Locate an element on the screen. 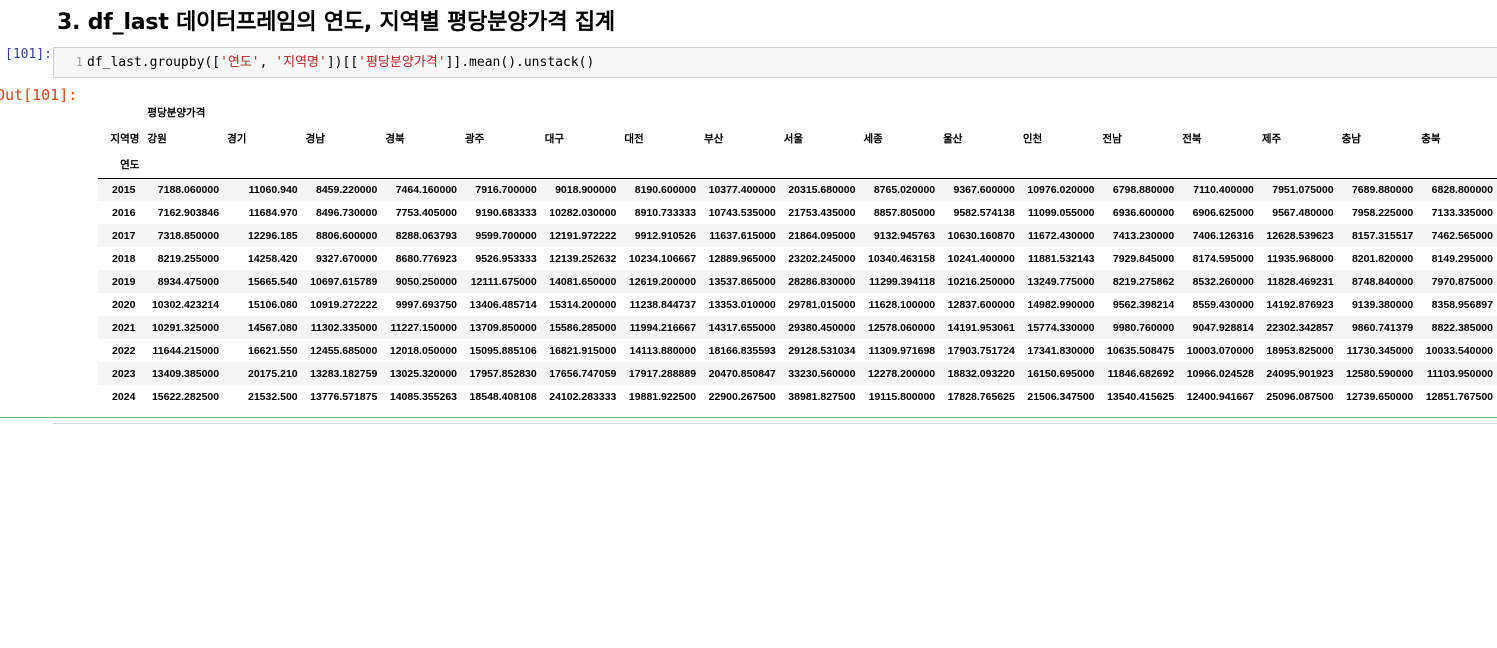  table-cell: 29380.450000 is located at coordinates (822, 327).